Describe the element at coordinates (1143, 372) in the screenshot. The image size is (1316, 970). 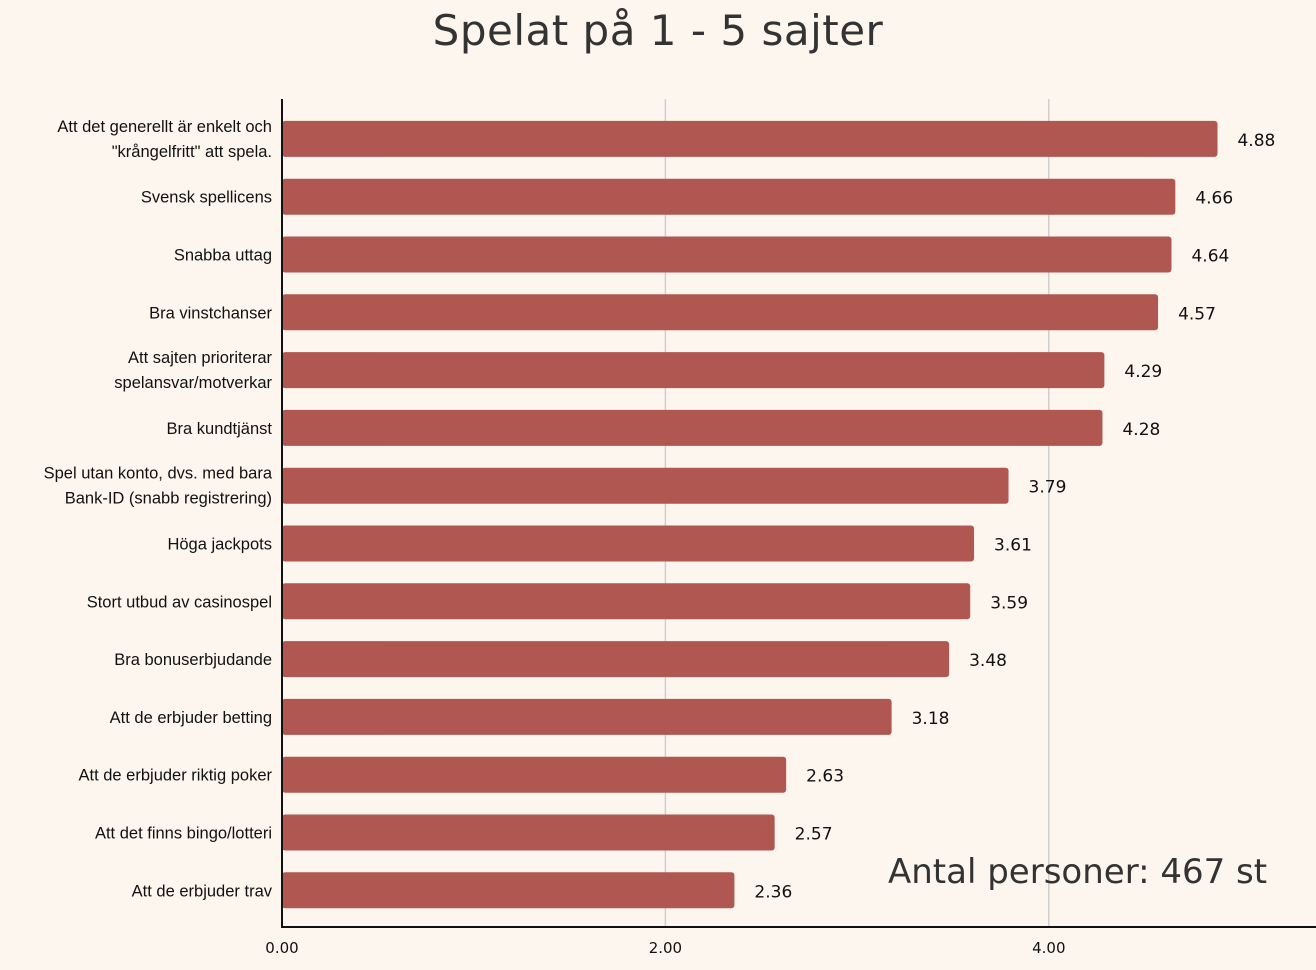
I see `value-label: 4.29` at that location.